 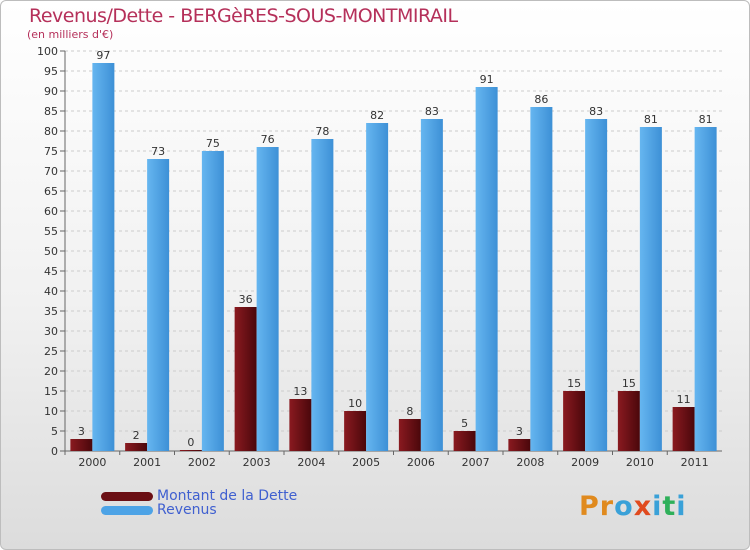 What do you see at coordinates (47, 51) in the screenshot?
I see `y-tick-label: 100` at bounding box center [47, 51].